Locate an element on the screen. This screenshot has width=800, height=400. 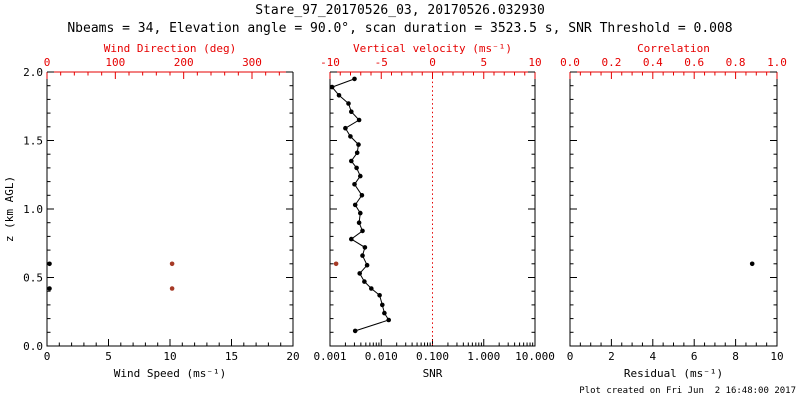
bottom-axis-title: Residual (ms⁻¹) is located at coordinates (673, 373).